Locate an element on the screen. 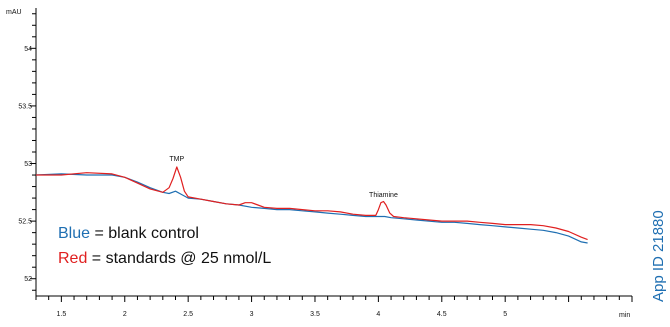 The height and width of the screenshot is (327, 670). app-id-label: App ID 21880 is located at coordinates (658, 256).